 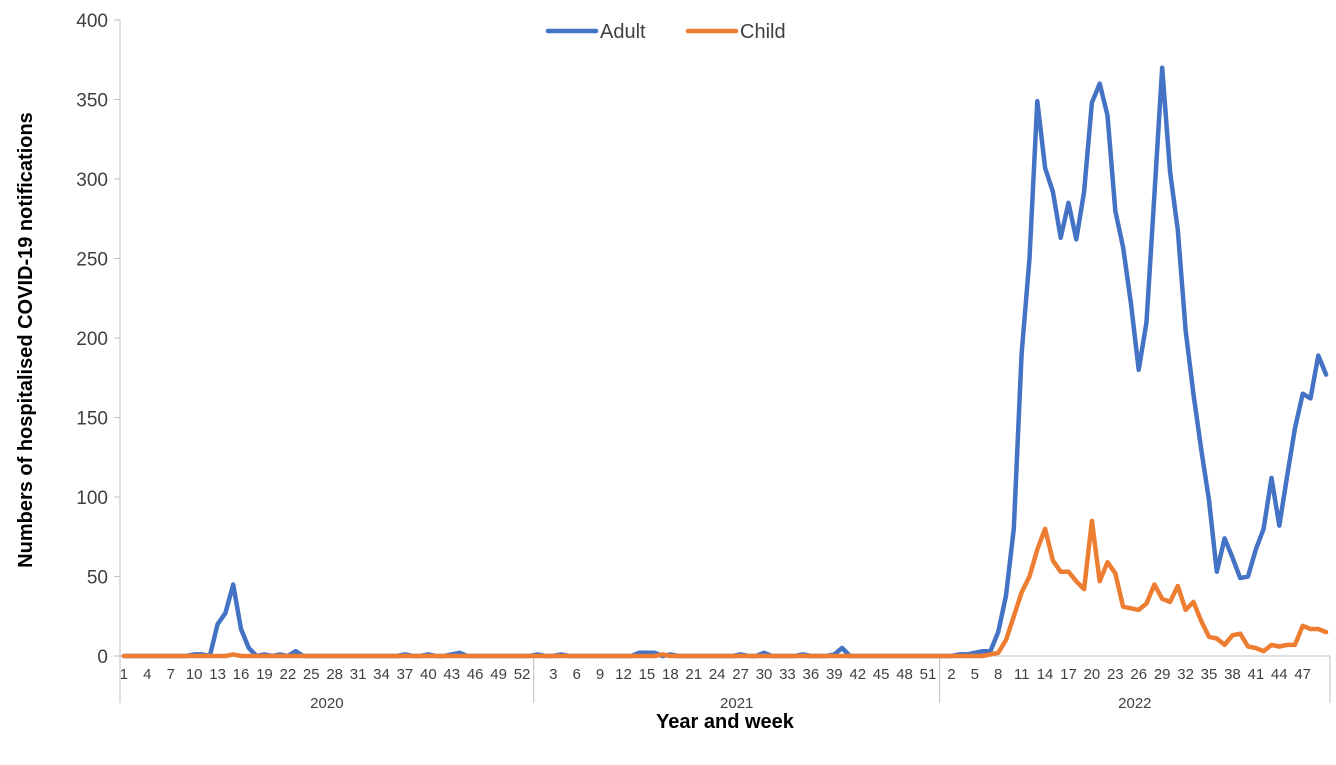 What do you see at coordinates (1279, 674) in the screenshot?
I see `x-tick-label: 44` at bounding box center [1279, 674].